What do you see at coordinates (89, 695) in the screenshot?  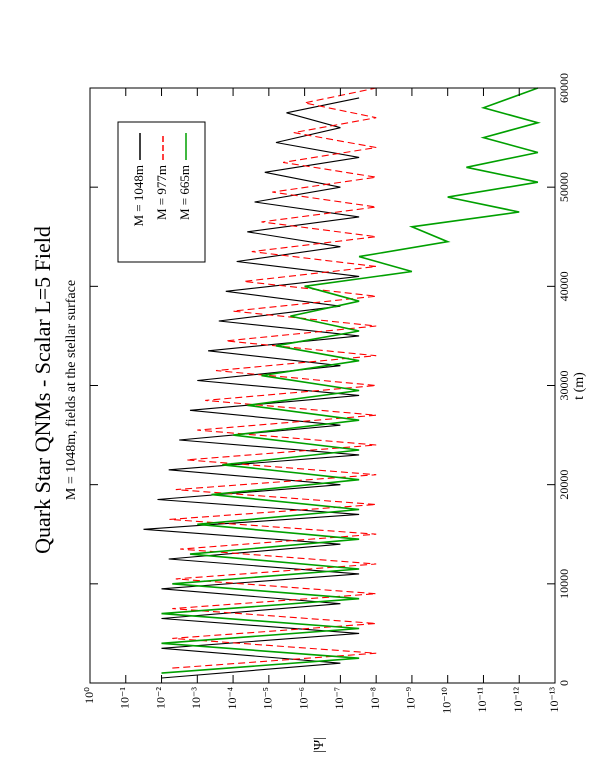 I see `y-tick-label: 10⁰` at bounding box center [89, 695].